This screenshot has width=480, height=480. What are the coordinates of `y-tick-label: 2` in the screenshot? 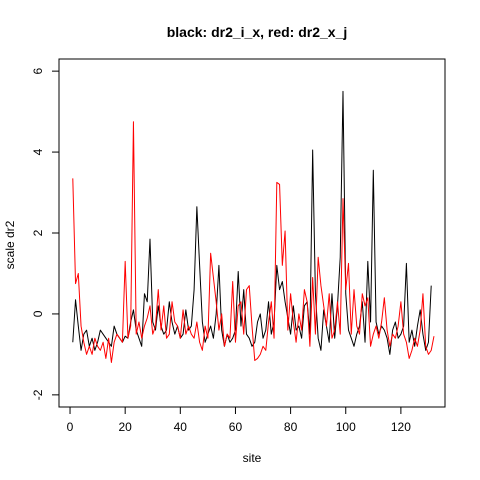 It's located at (38, 232).